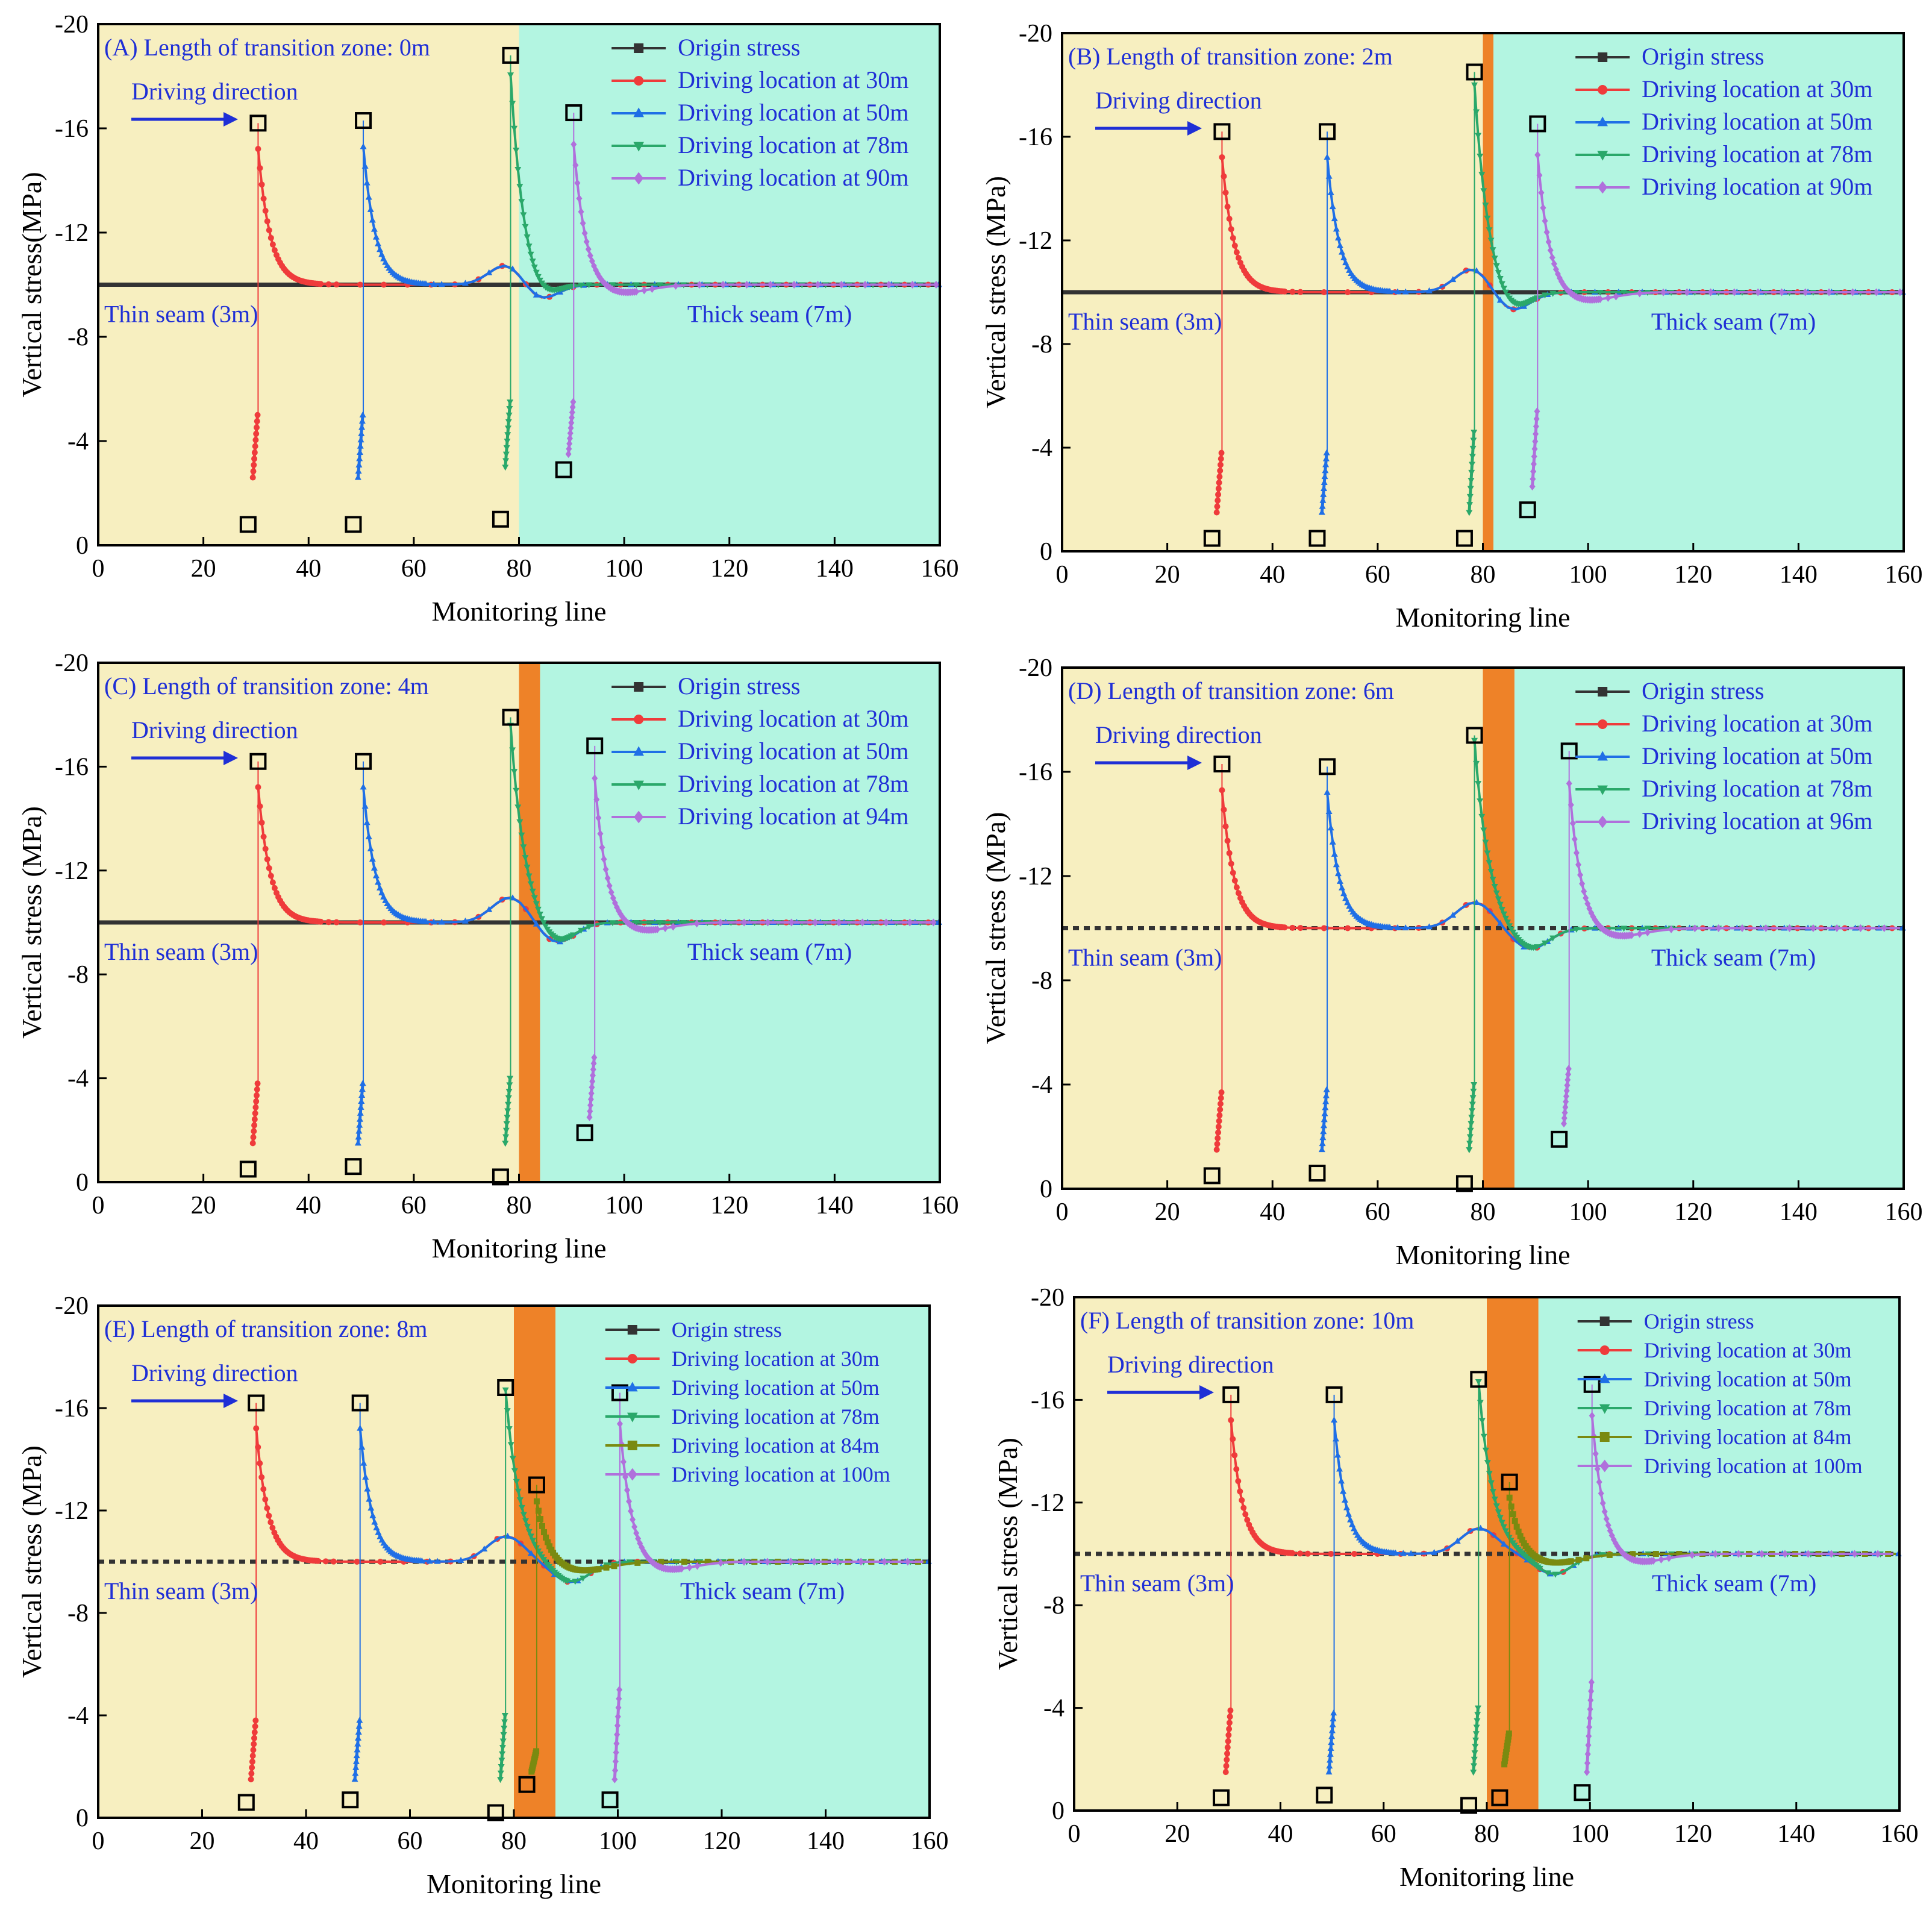  I want to click on y-tick-label: -16, so click(1047, 1400).